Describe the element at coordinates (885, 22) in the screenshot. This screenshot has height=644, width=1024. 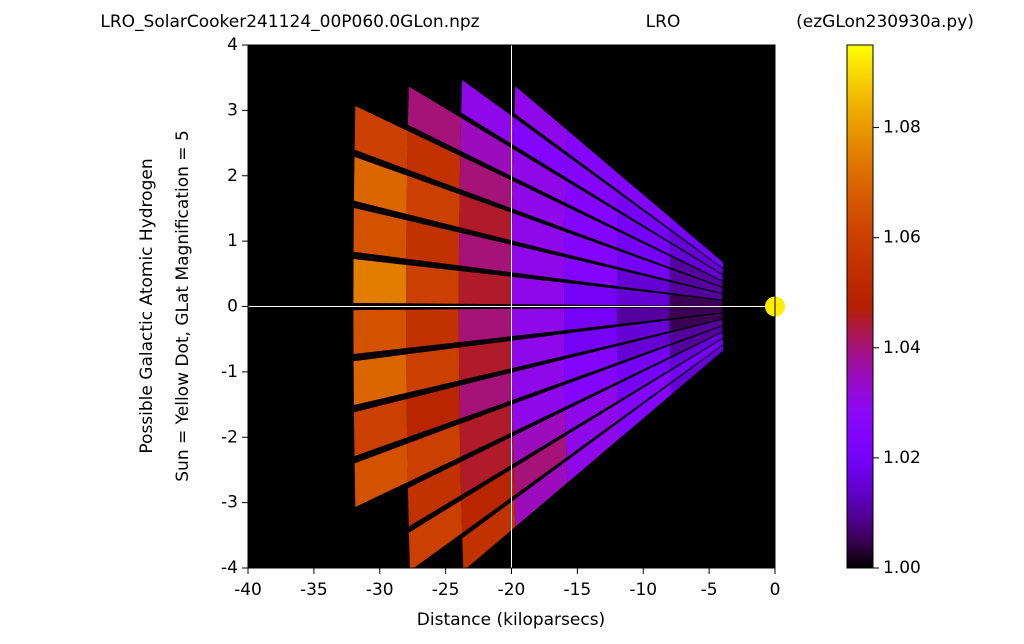
I see `title-right: (ezGLon230930a.py)` at that location.